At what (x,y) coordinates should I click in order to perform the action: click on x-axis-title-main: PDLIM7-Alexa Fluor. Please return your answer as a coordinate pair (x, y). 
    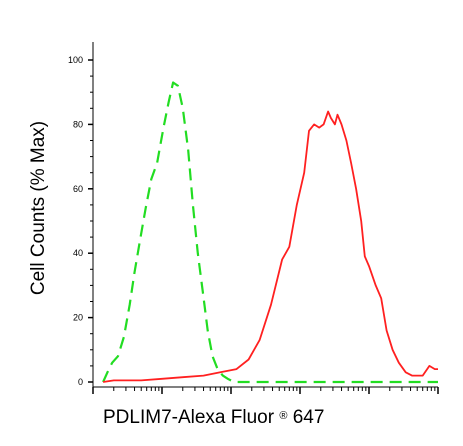
    Looking at the image, I should click on (189, 417).